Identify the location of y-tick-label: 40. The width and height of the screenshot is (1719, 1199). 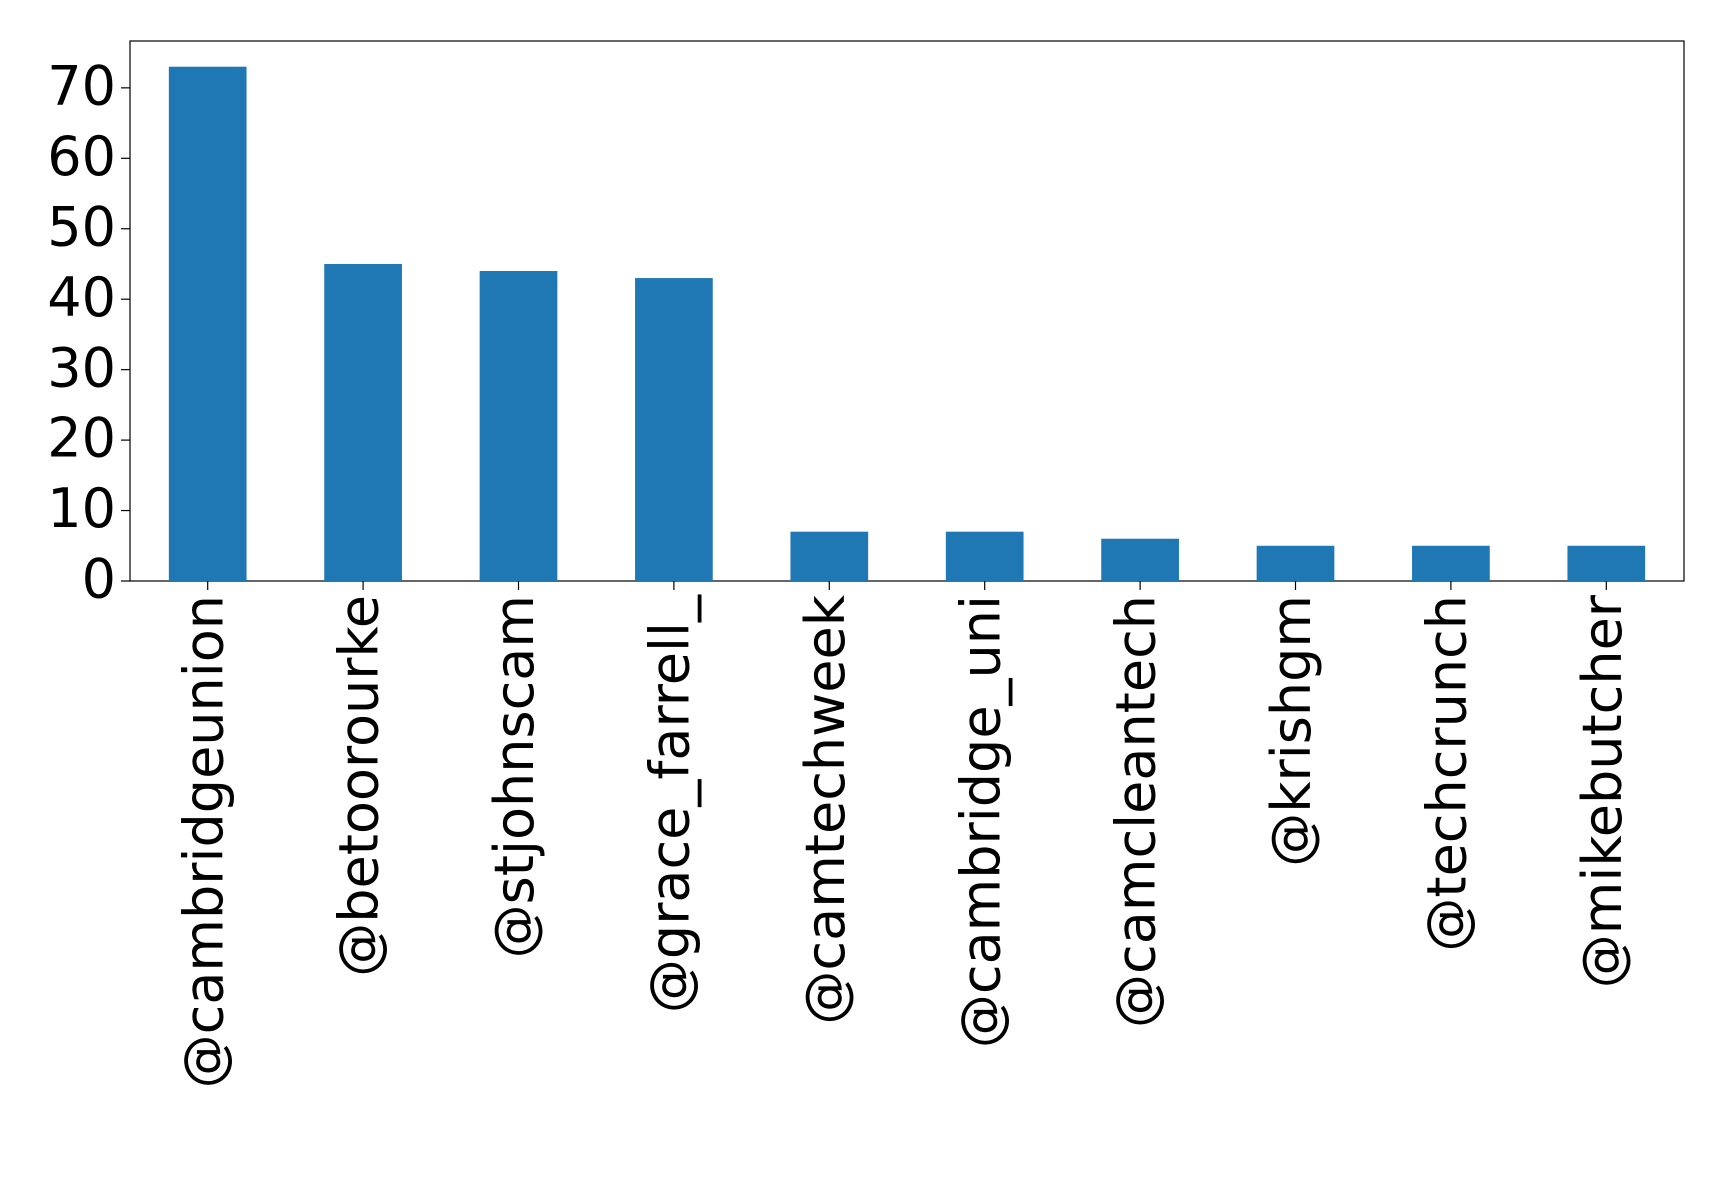
(81, 297).